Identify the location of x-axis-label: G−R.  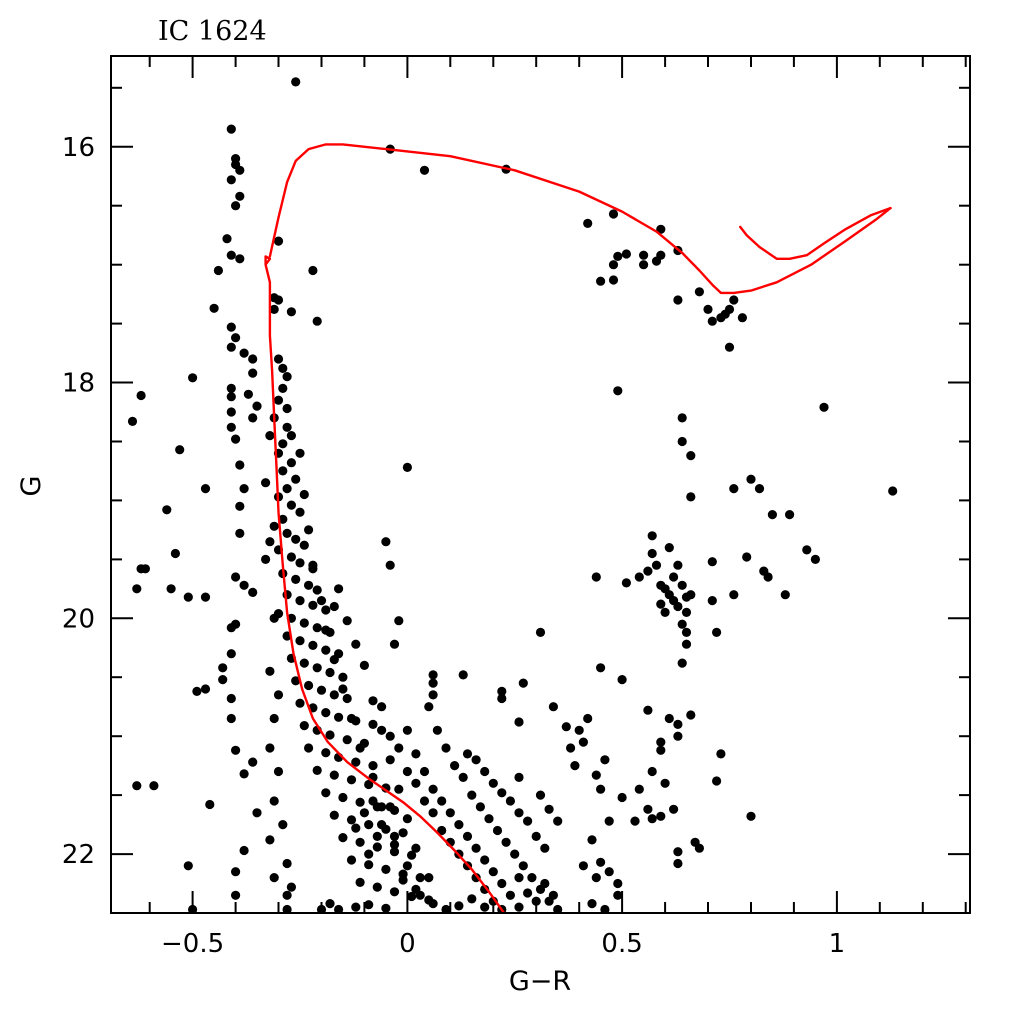
(540, 981).